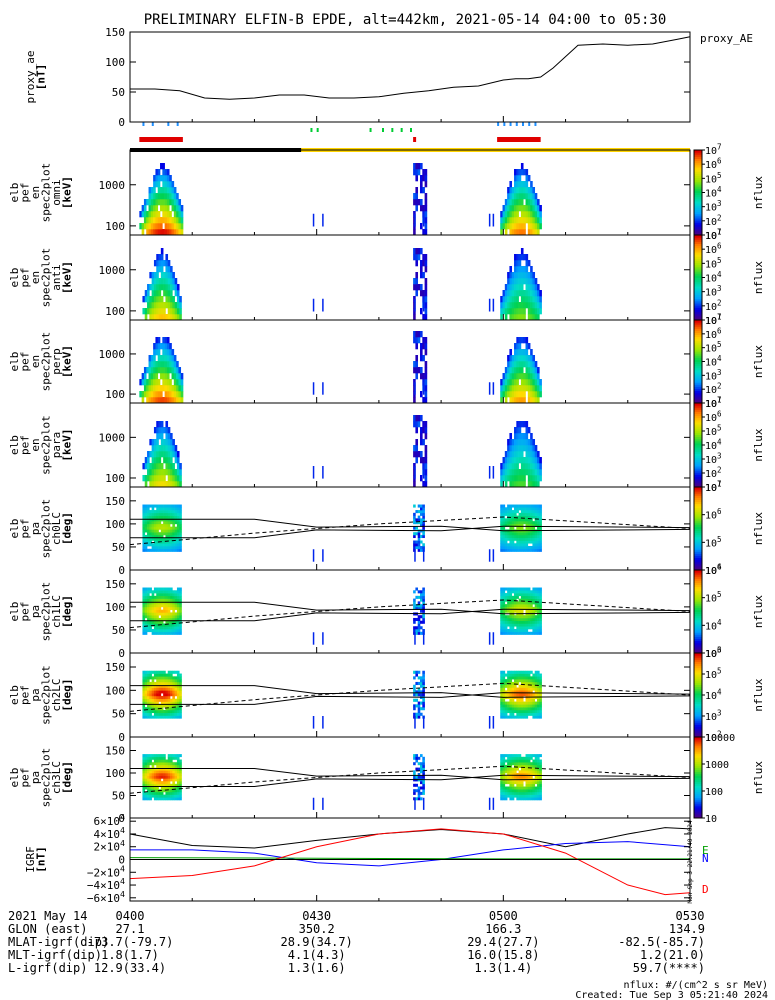  I want to click on ch2LC-colorbar-seg, so click(698, 686).